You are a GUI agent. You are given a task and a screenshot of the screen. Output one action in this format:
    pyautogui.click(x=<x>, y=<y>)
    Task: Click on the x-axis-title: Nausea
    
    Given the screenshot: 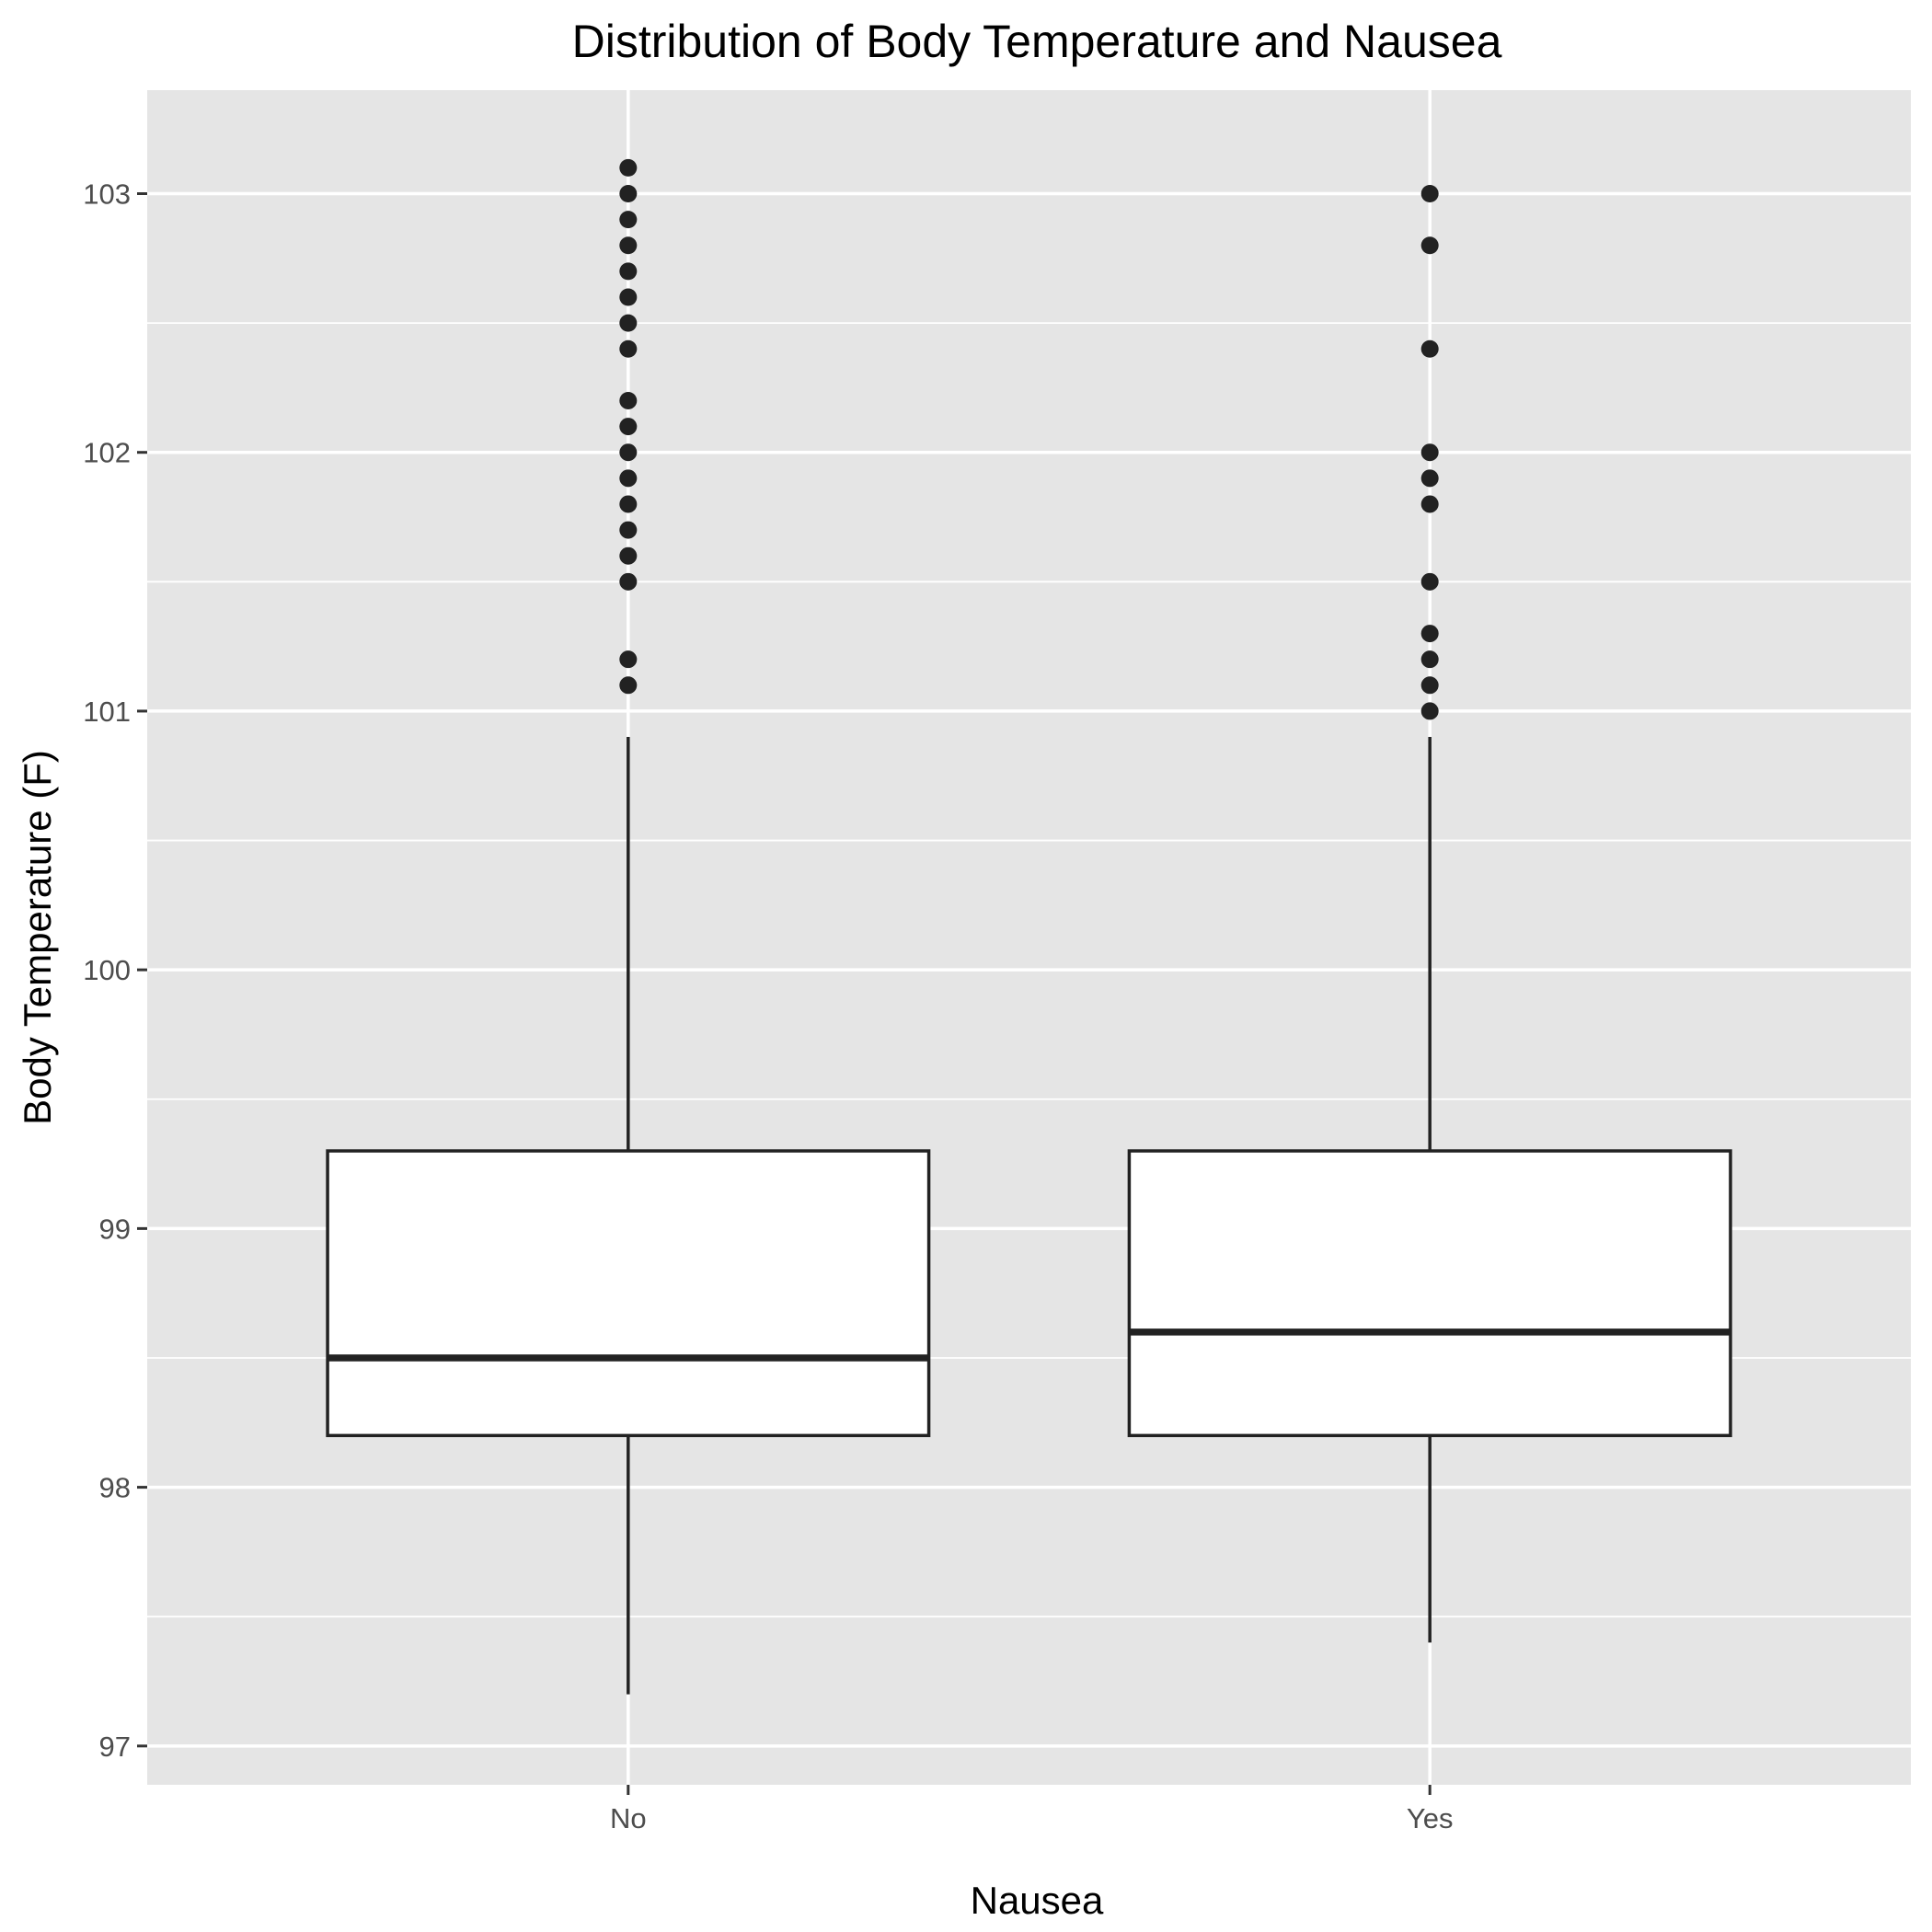 What is the action you would take?
    pyautogui.click(x=1037, y=1901)
    